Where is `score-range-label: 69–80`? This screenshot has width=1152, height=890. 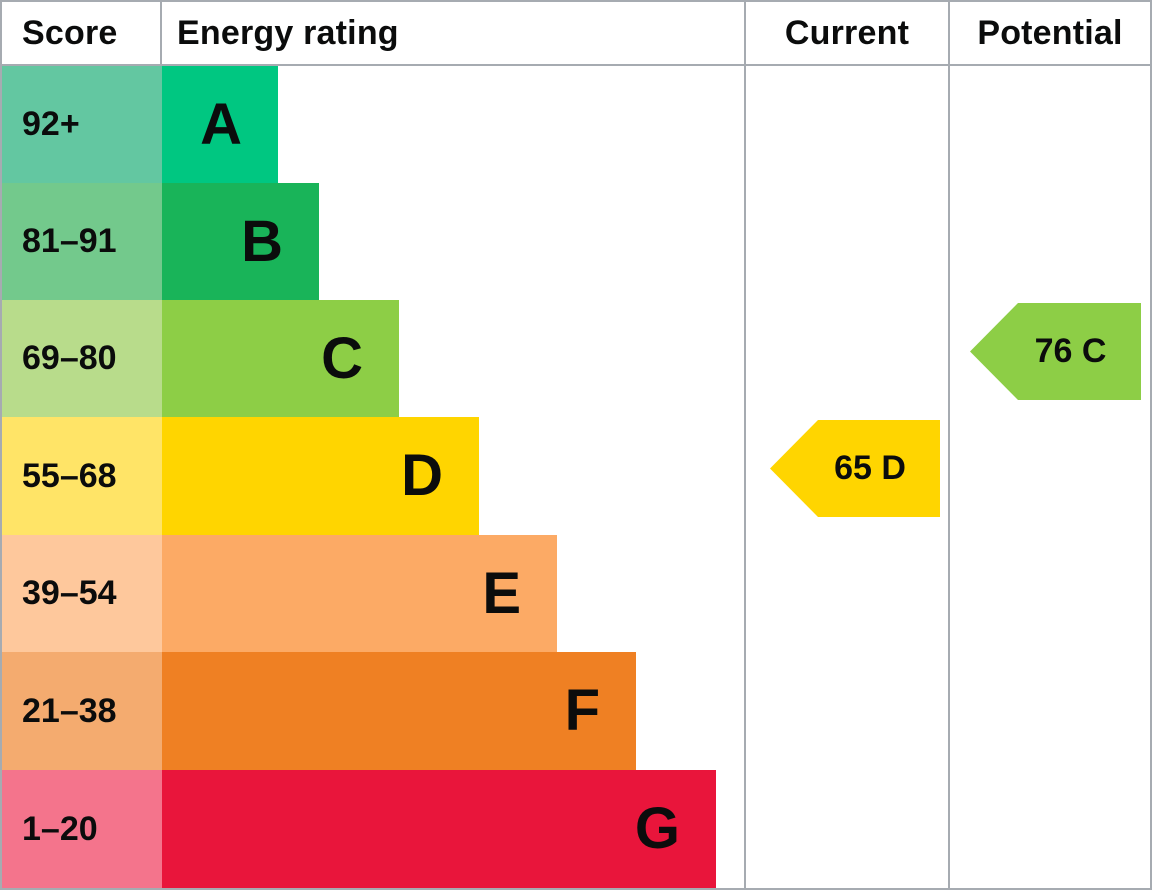 score-range-label: 69–80 is located at coordinates (69, 358).